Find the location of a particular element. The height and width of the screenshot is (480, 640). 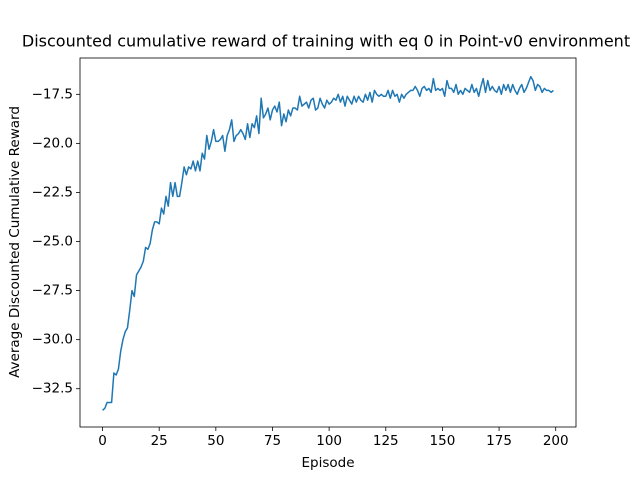

y-tick-label: −32.5 is located at coordinates (52, 389).